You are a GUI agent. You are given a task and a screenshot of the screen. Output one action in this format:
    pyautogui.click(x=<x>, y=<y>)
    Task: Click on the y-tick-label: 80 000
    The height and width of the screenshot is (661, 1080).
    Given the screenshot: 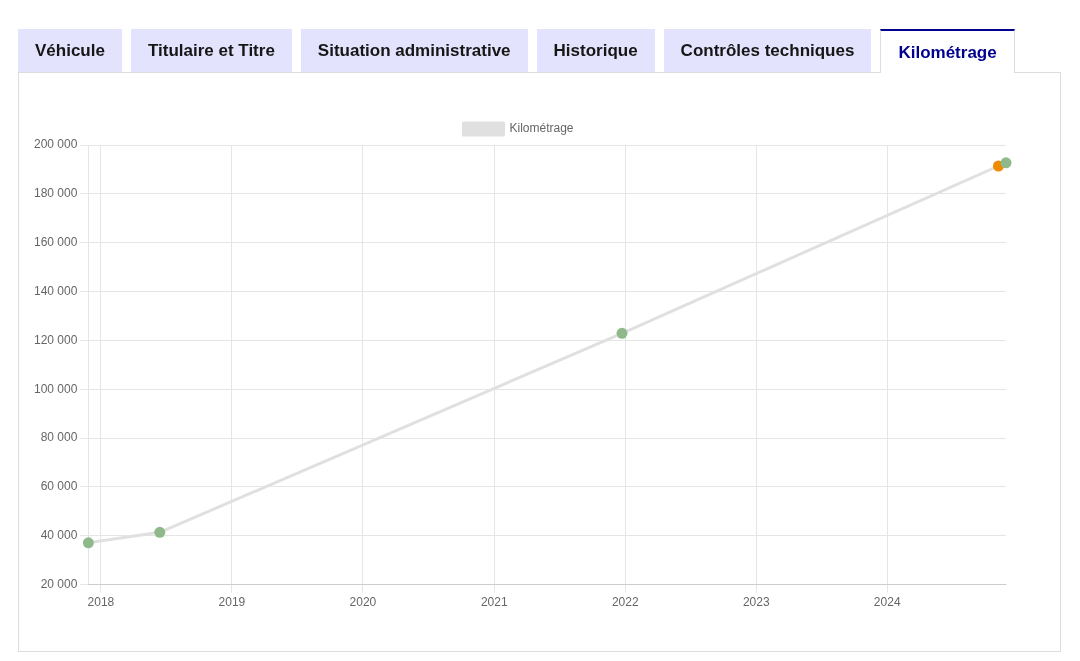 What is the action you would take?
    pyautogui.click(x=59, y=437)
    